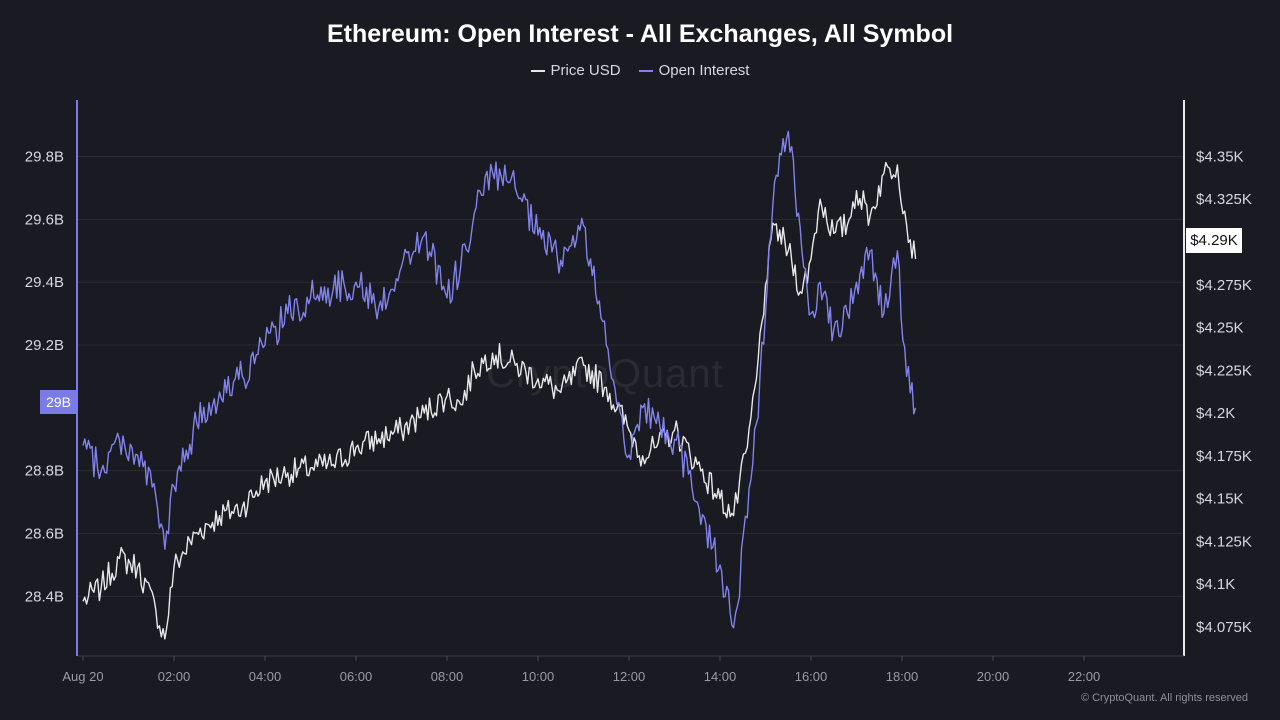 The image size is (1280, 720). I want to click on open-interest-current-value-badge: 29B, so click(58, 402).